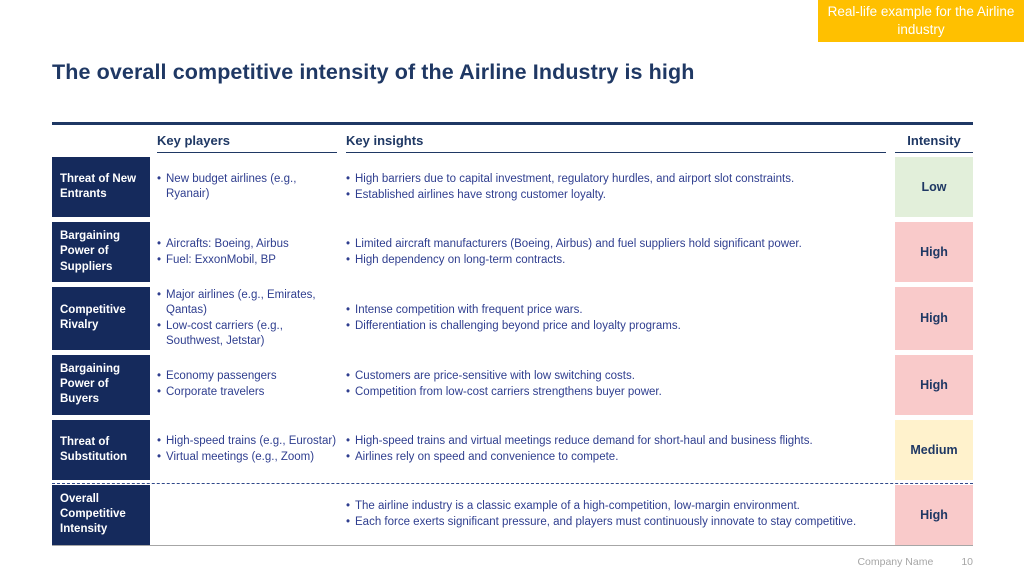  Describe the element at coordinates (251, 441) in the screenshot. I see `bullet-text: High-speed trains (e.g., Eurostar)` at that location.